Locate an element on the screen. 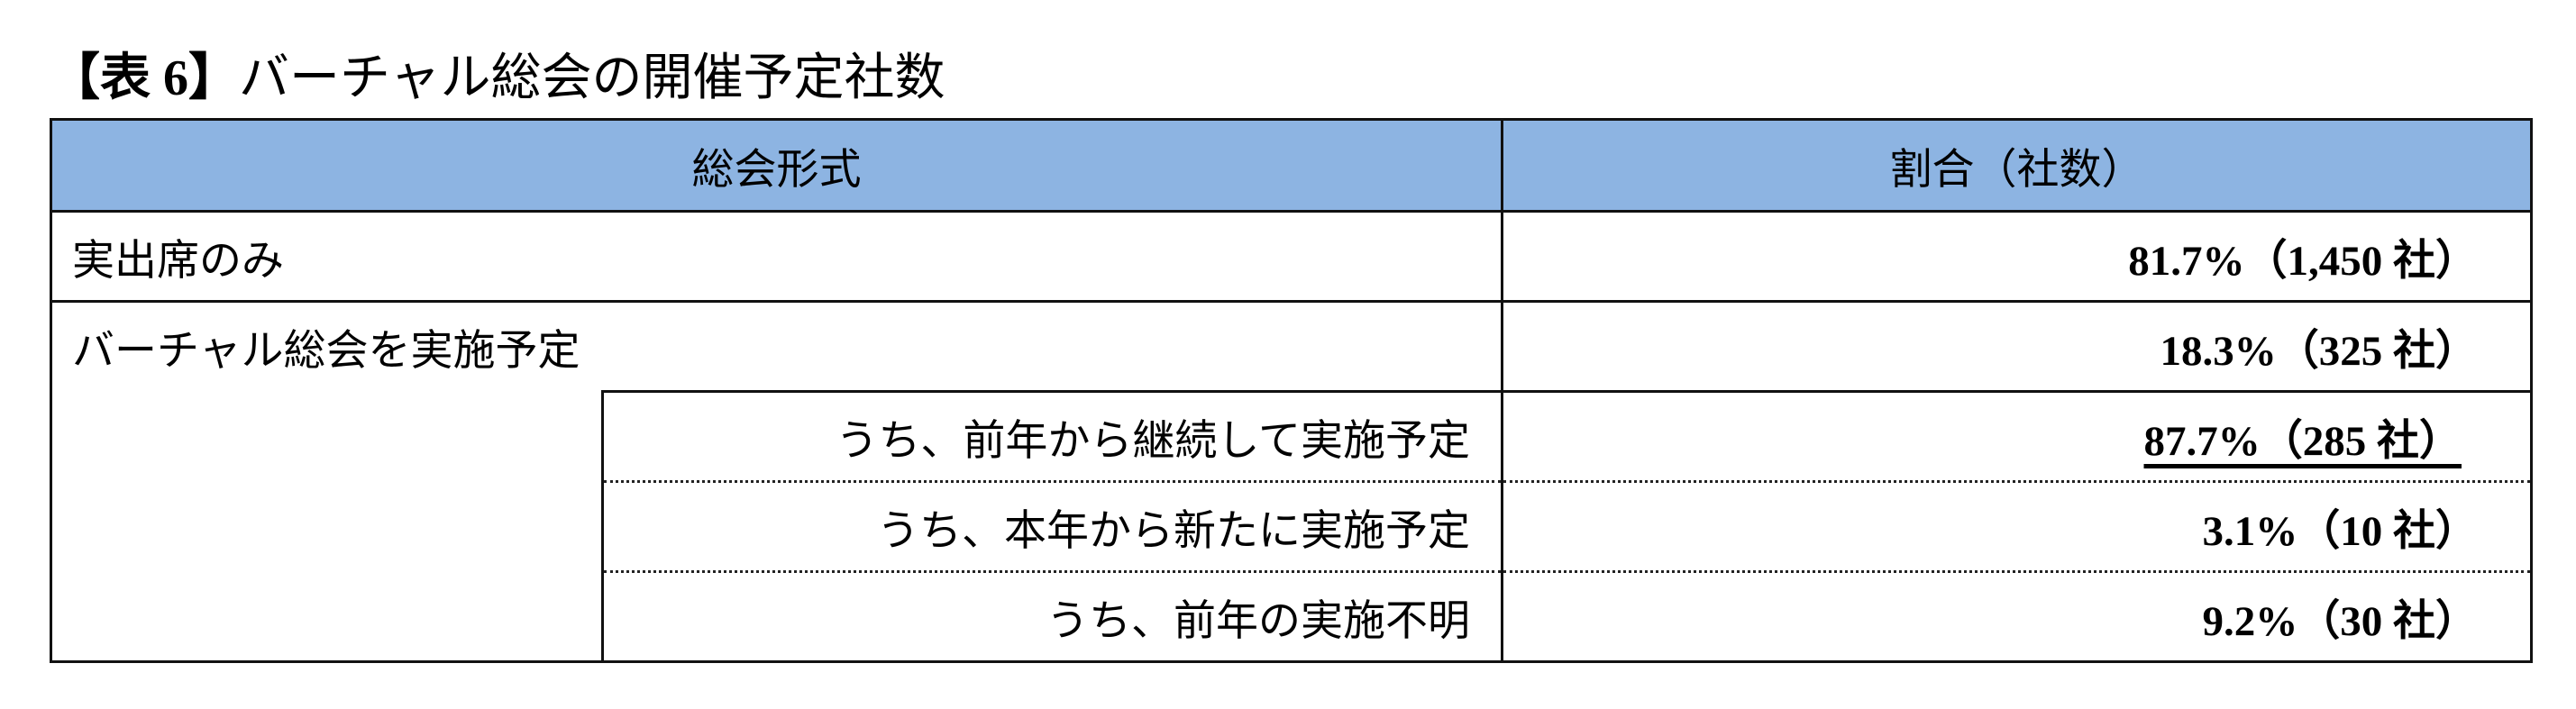 The height and width of the screenshot is (709, 2576). header-format: 総会形式 is located at coordinates (776, 165).